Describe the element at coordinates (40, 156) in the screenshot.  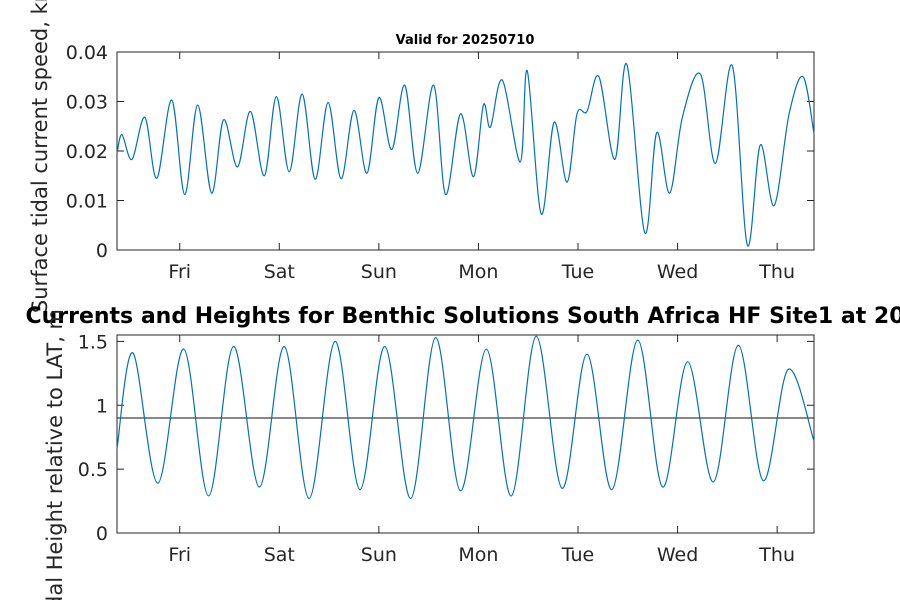
I see `current-speed-ylabel: Surface tidal current speed, kn` at that location.